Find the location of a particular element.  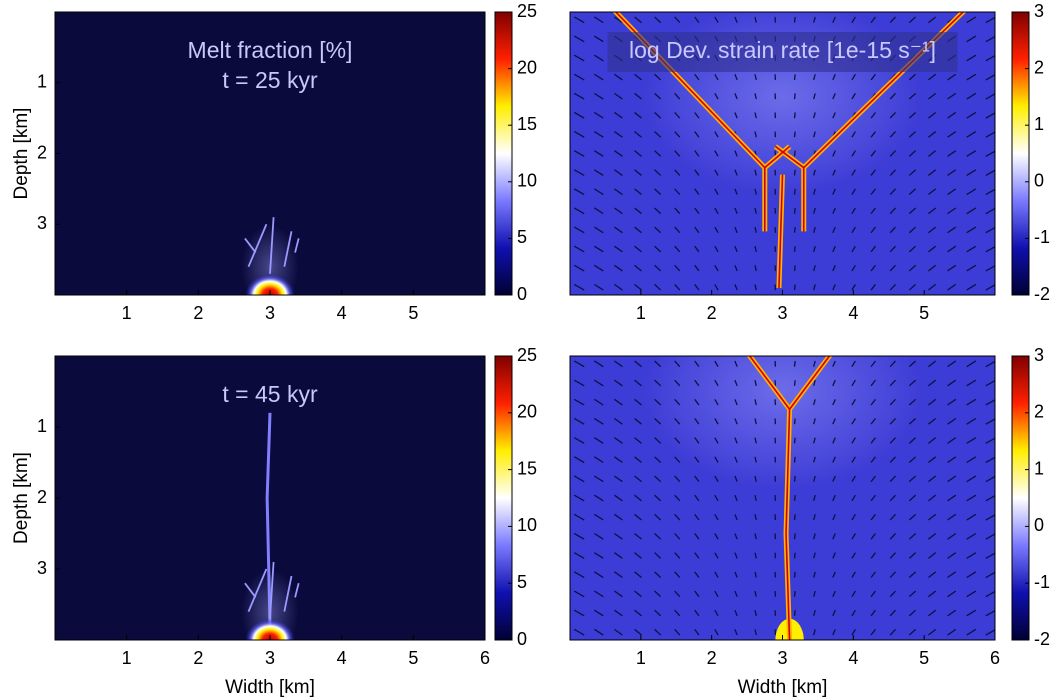

x-tick-label: 2 is located at coordinates (712, 658).